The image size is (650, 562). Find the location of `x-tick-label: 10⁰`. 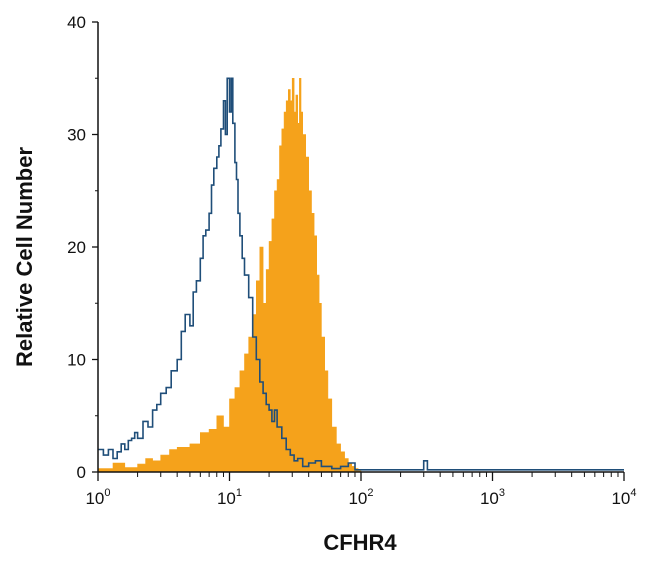

x-tick-label: 10⁰ is located at coordinates (97, 497).